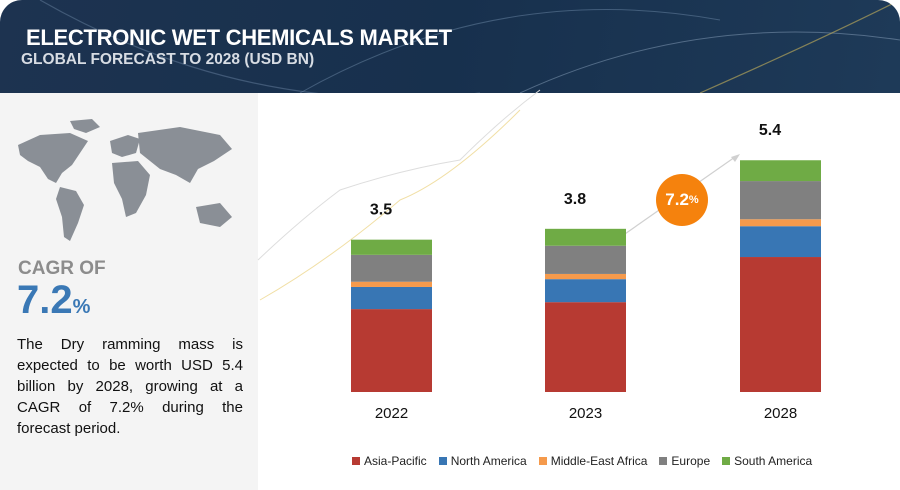  I want to click on legend-item: Asia-Pacific, so click(389, 461).